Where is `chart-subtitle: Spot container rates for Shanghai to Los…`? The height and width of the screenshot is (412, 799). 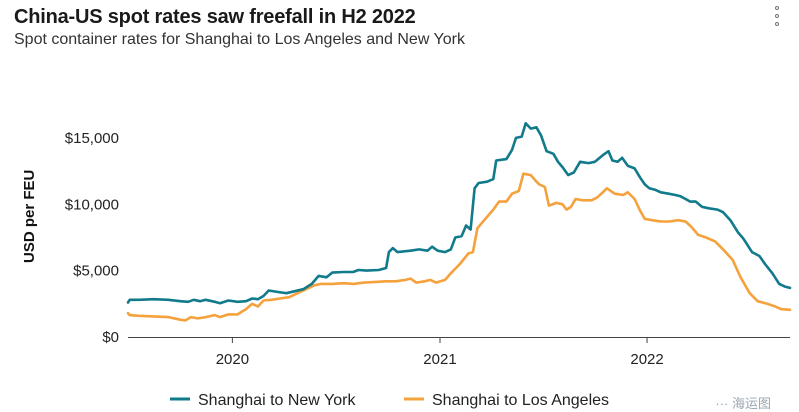
chart-subtitle: Spot container rates for Shanghai to Los… is located at coordinates (239, 39).